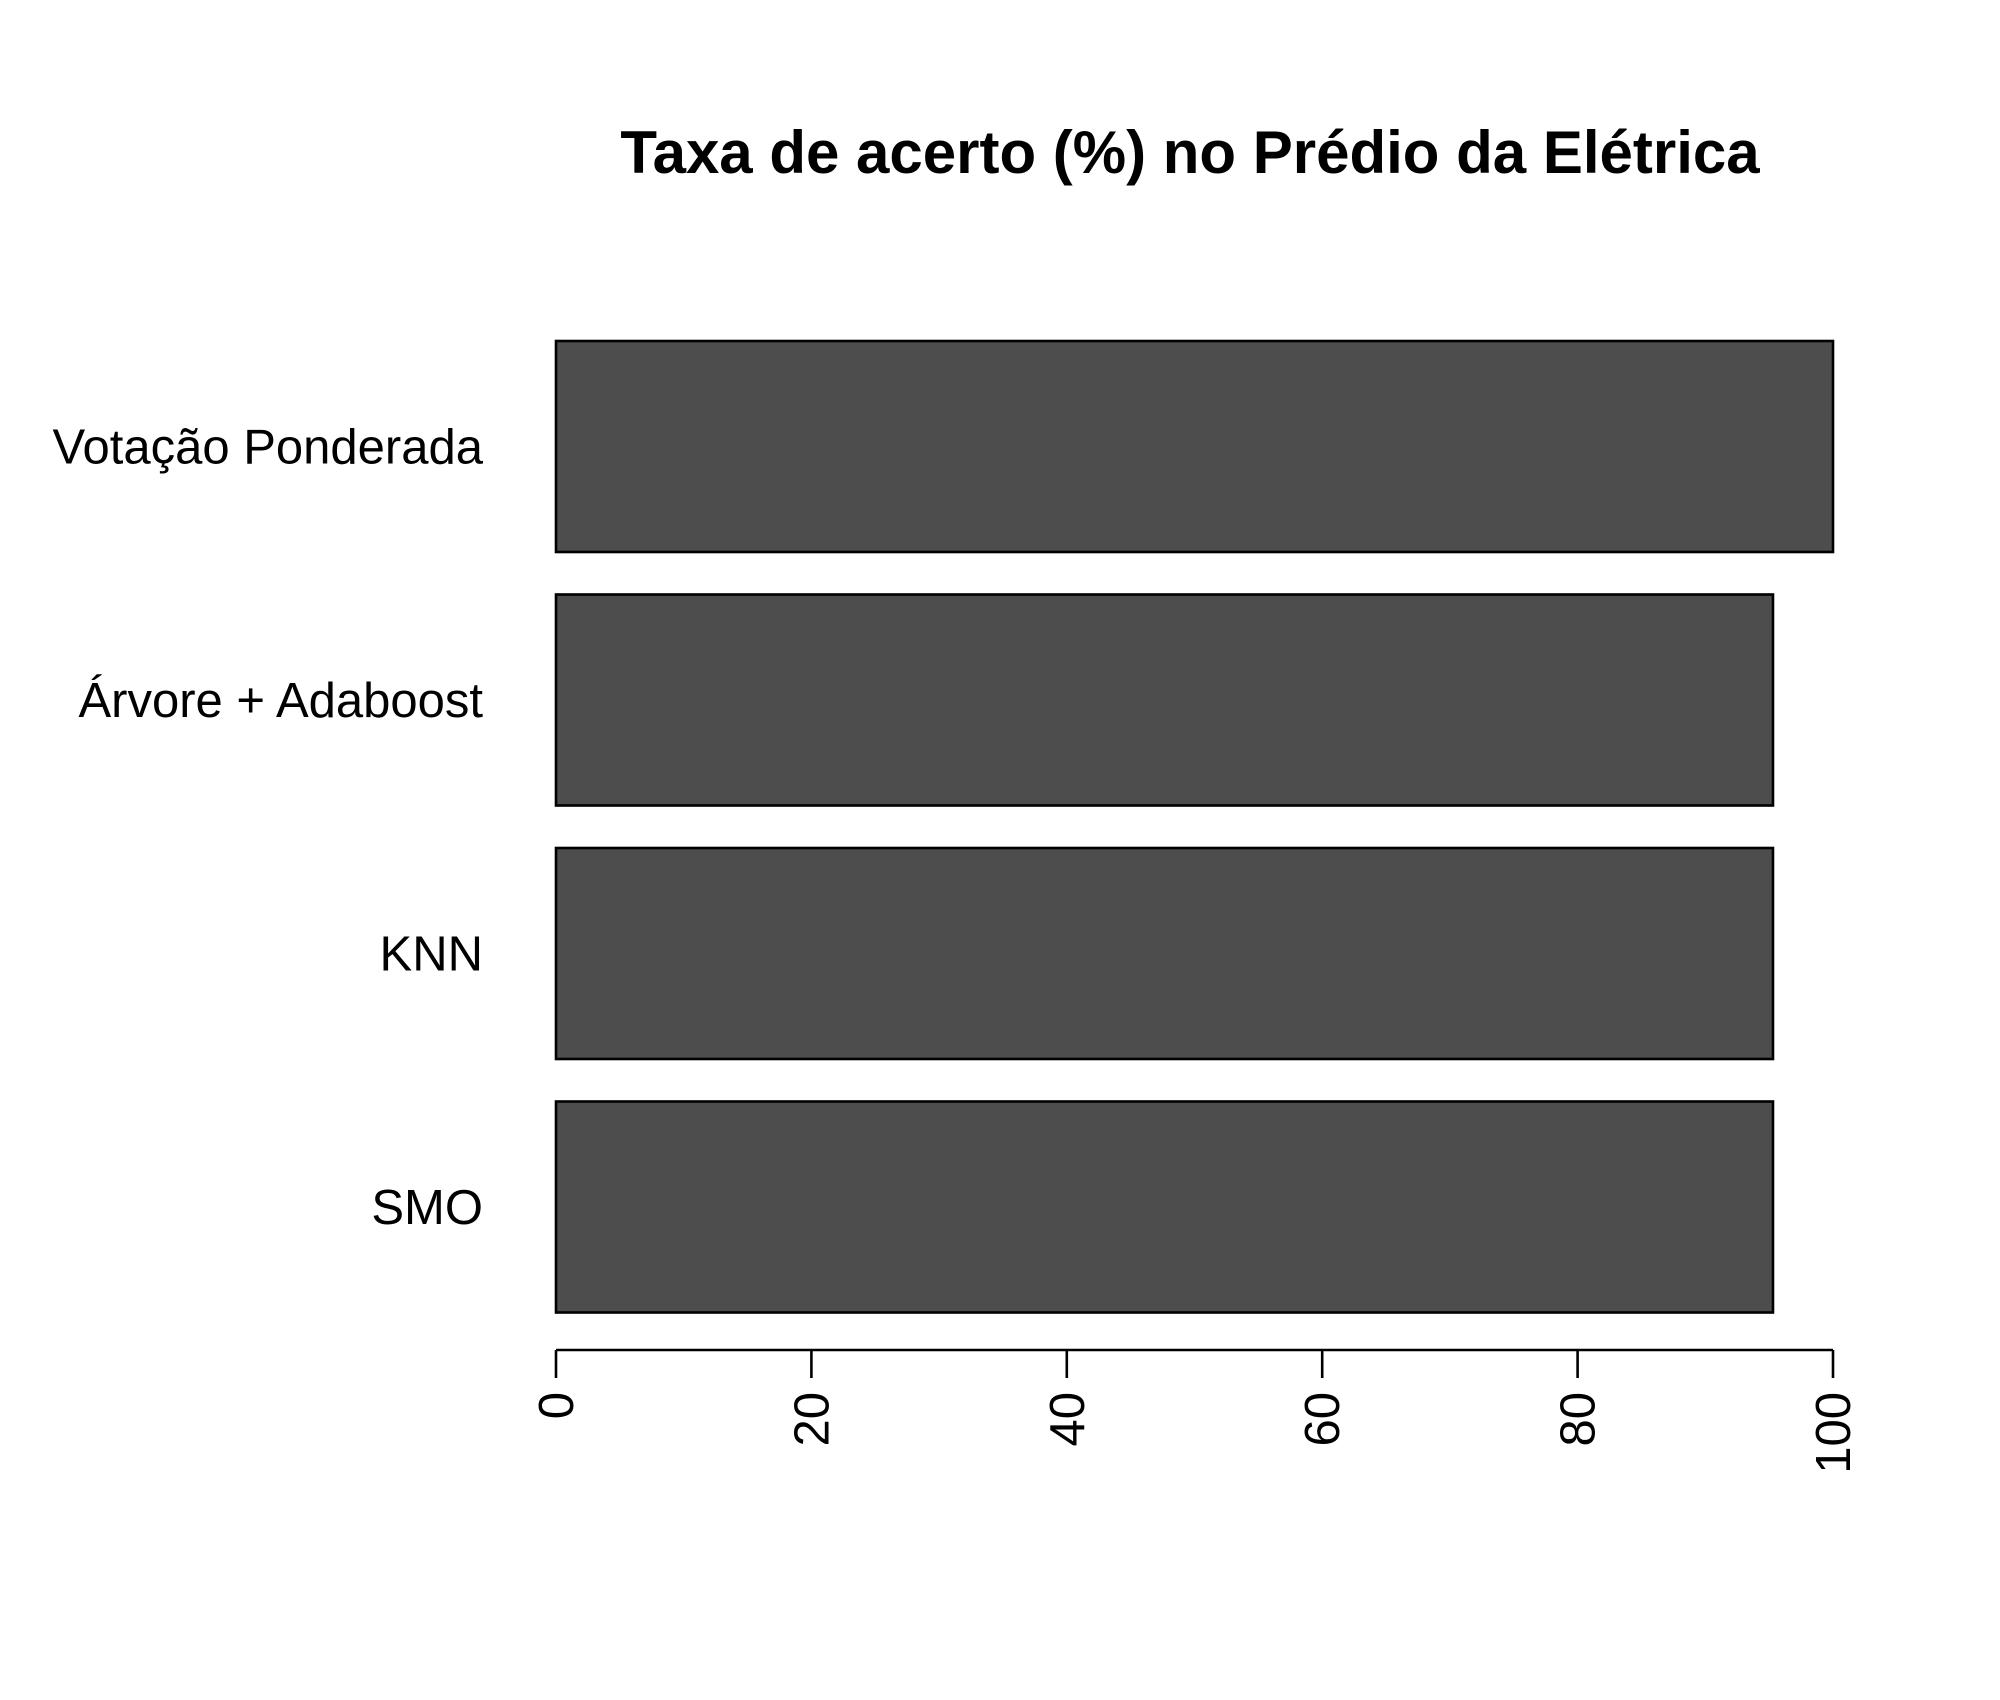 This screenshot has width=2000, height=1700. I want to click on x-tick-label-40: 40, so click(1068, 1419).